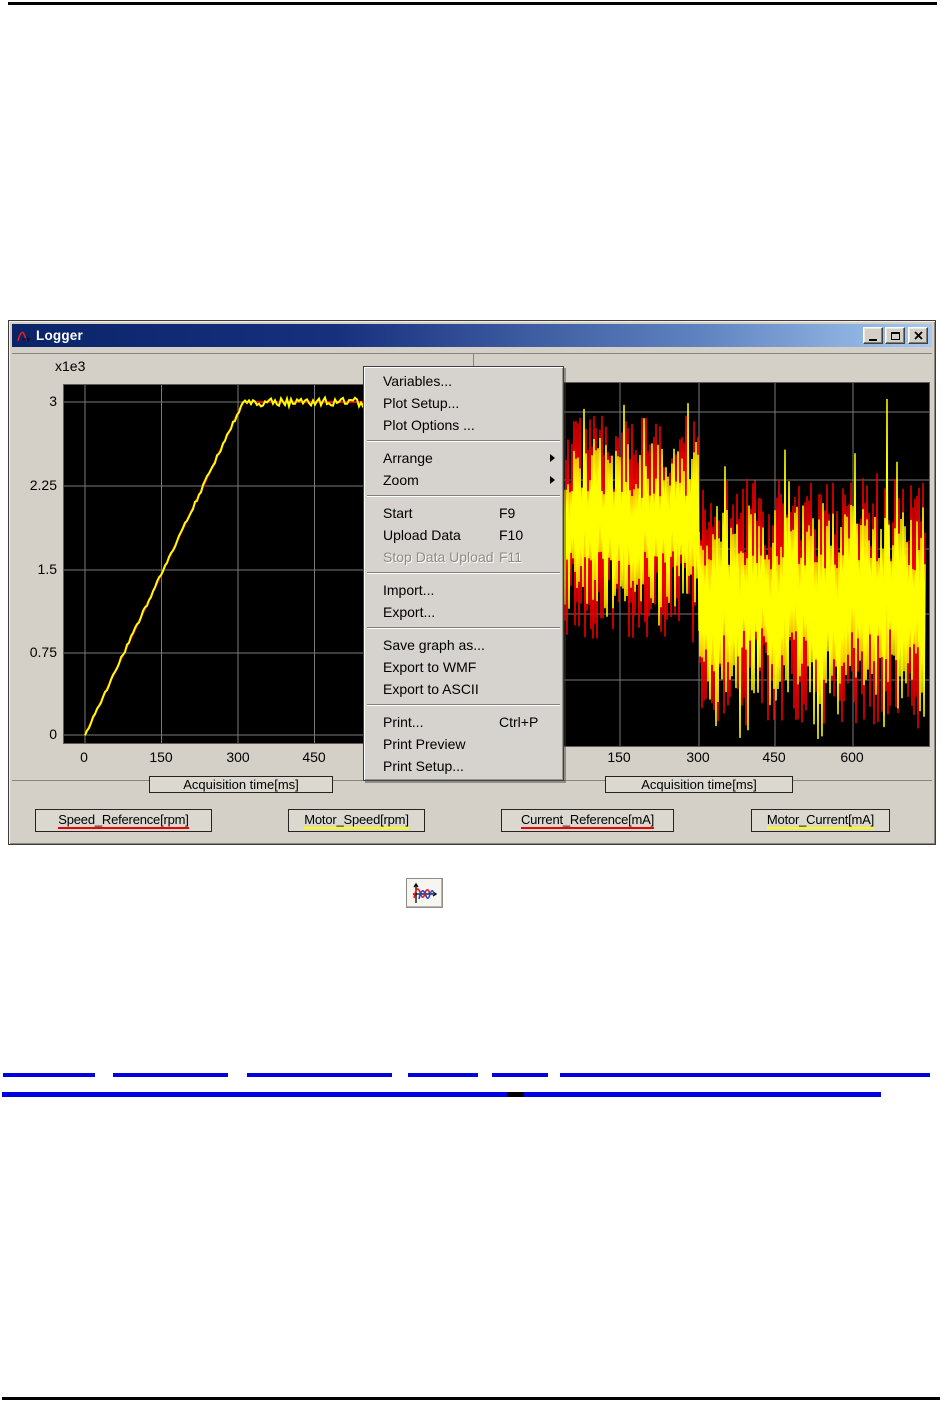  Describe the element at coordinates (472, 335) in the screenshot. I see `title-bar: Logger` at that location.